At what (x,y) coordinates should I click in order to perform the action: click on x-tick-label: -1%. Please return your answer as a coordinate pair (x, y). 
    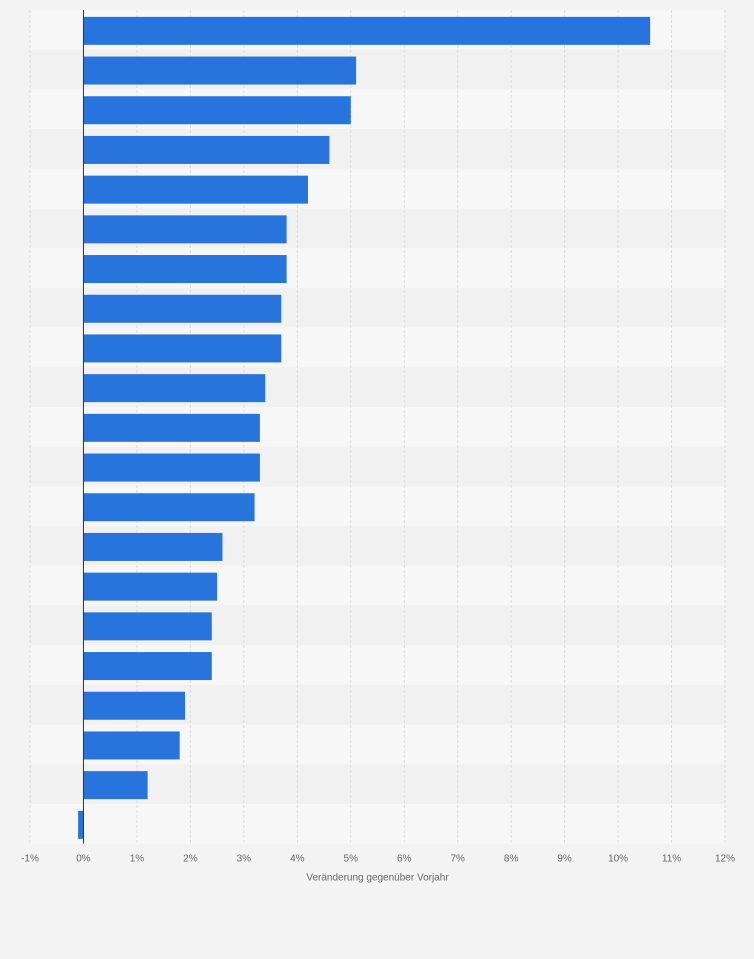
    Looking at the image, I should click on (30, 859).